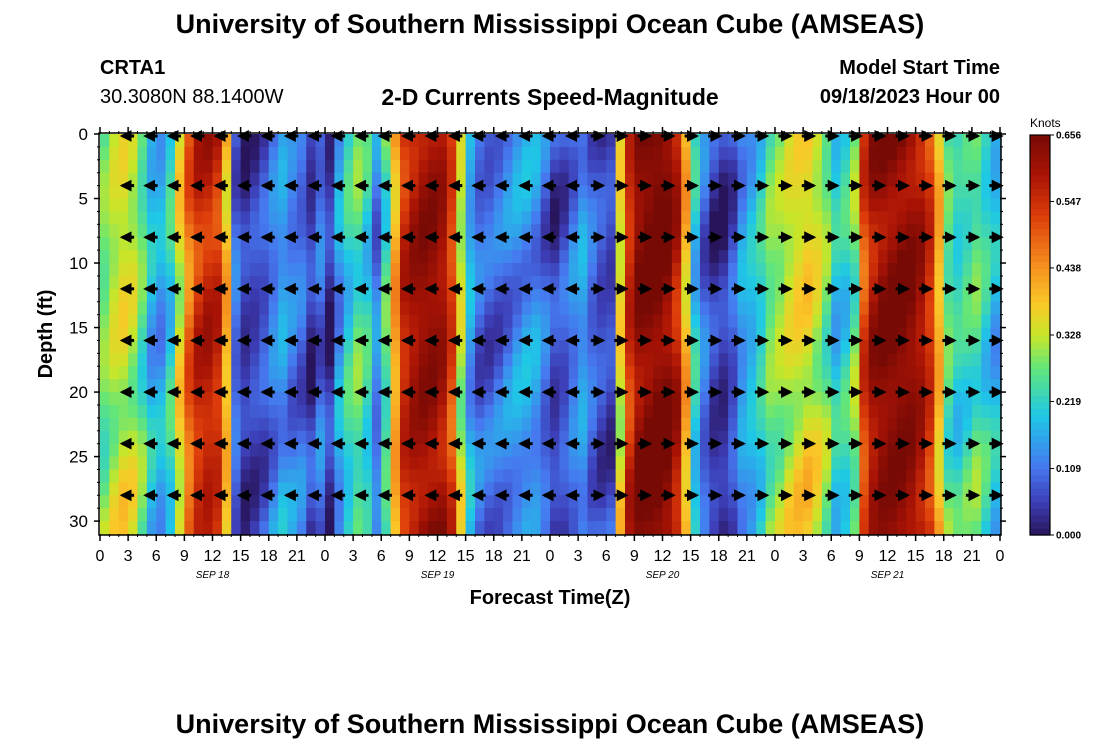 This screenshot has width=1100, height=750. Describe the element at coordinates (1040, 345) in the screenshot. I see `colorbar-swatch` at that location.